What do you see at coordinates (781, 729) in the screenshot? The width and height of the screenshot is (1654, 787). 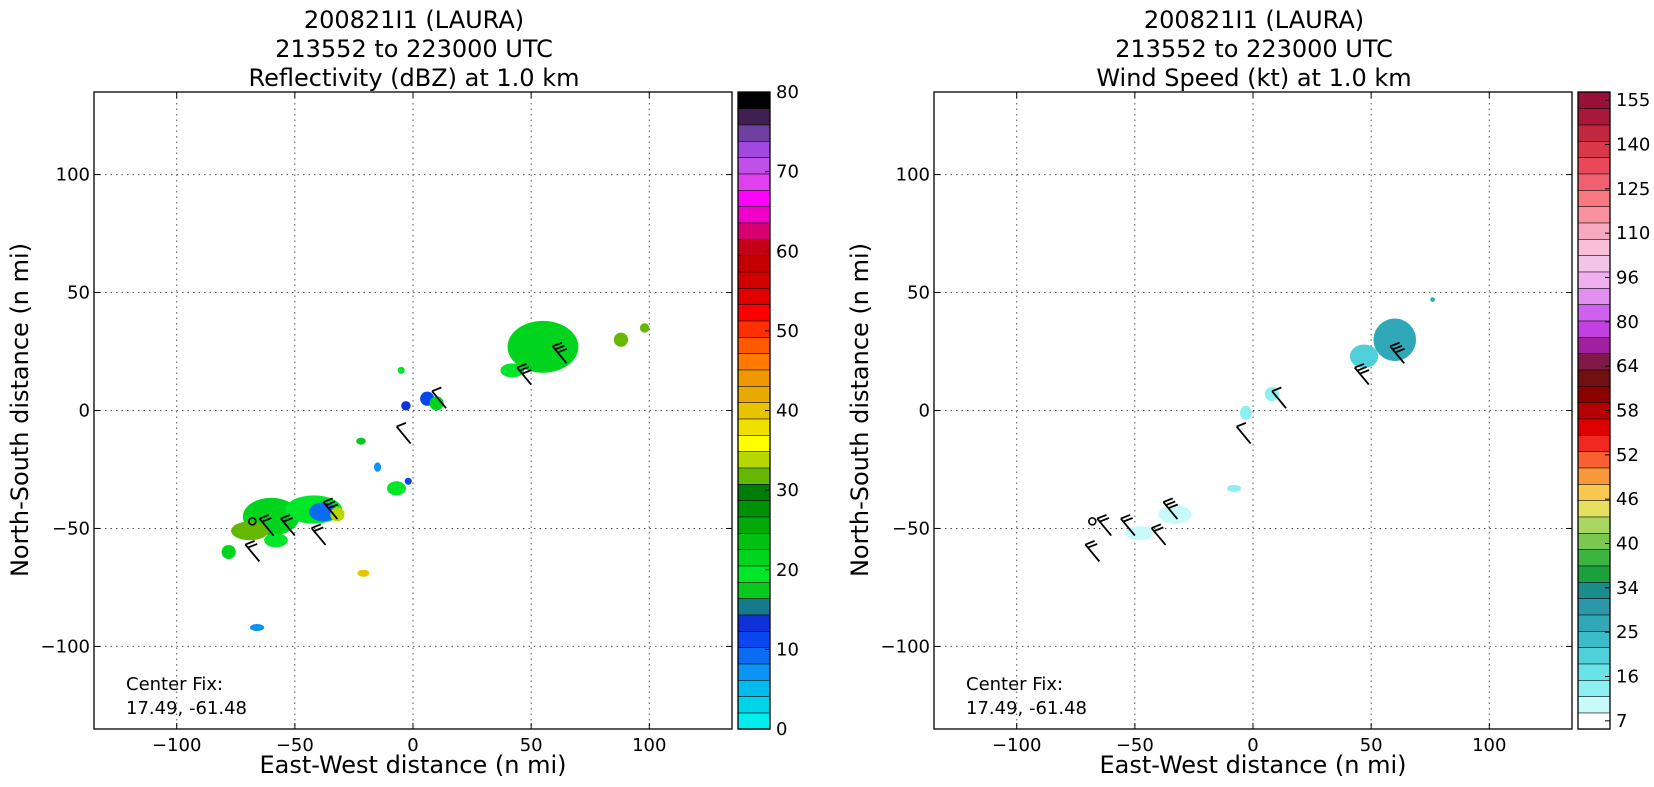 I see `colorbar-tick-label: 0` at bounding box center [781, 729].